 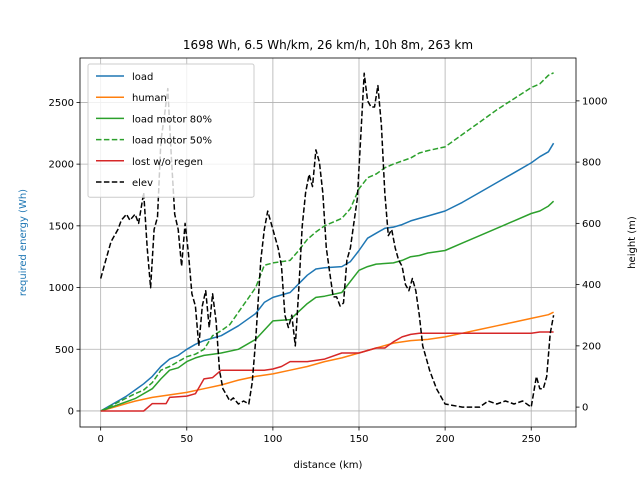 I want to click on right-y-tick-label: 0, so click(x=585, y=408).